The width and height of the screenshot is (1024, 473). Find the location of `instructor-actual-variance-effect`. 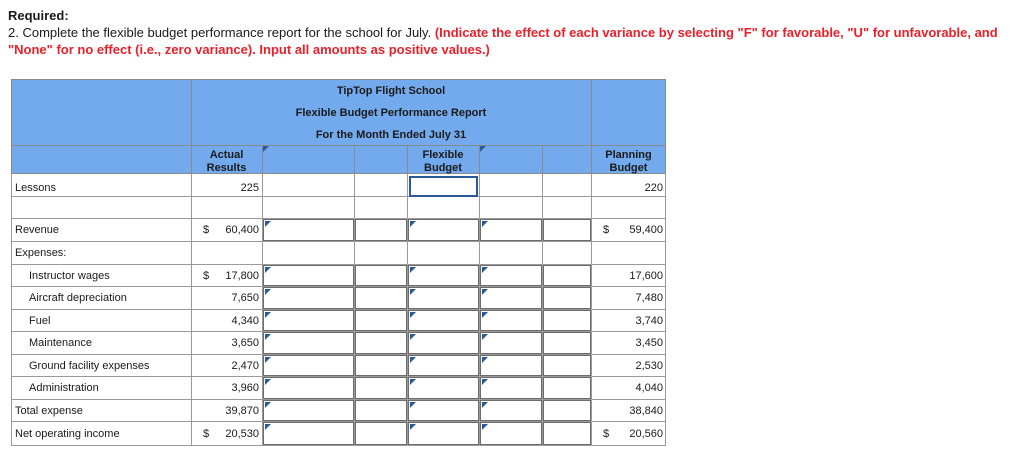

instructor-actual-variance-effect is located at coordinates (381, 275).